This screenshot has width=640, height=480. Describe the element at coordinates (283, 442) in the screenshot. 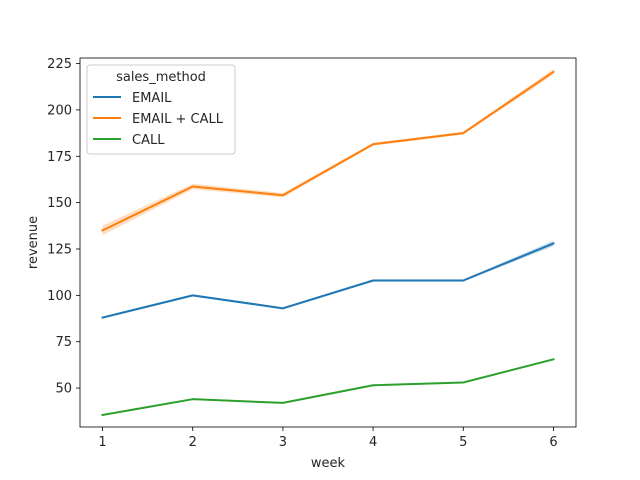

I see `x-tick-label: 3` at that location.